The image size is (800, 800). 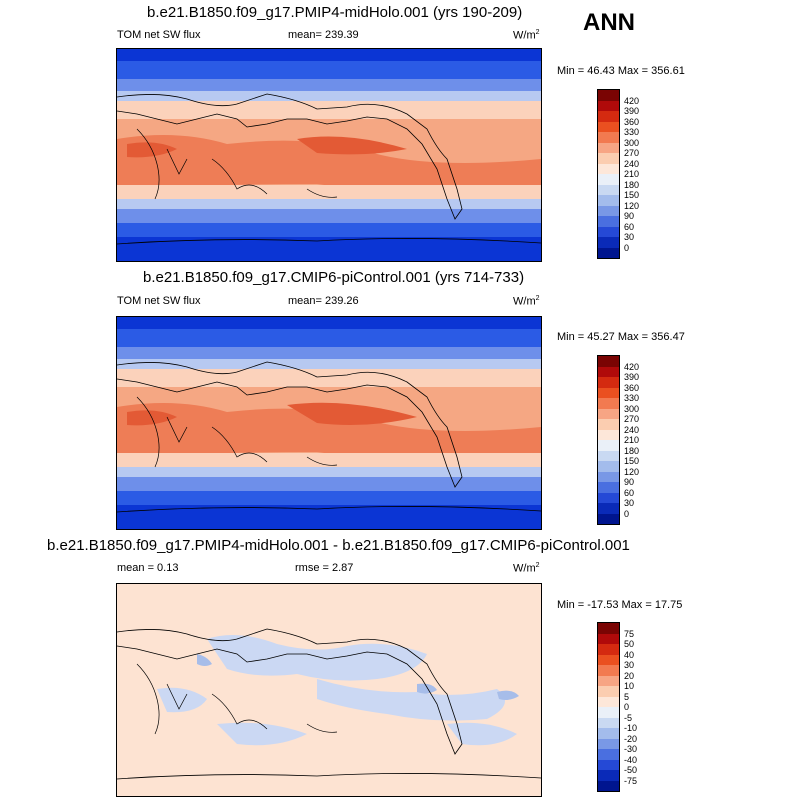 I want to click on panel3-colorbar, so click(x=608, y=707).